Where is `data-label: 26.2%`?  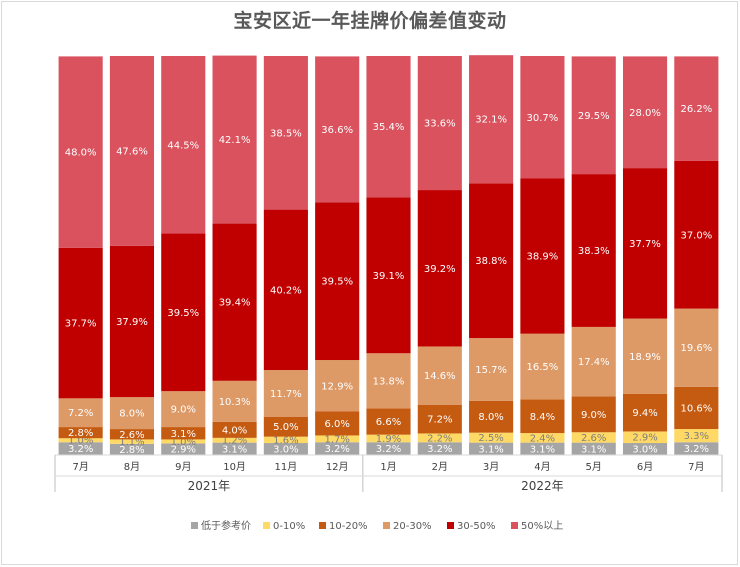
data-label: 26.2% is located at coordinates (696, 109).